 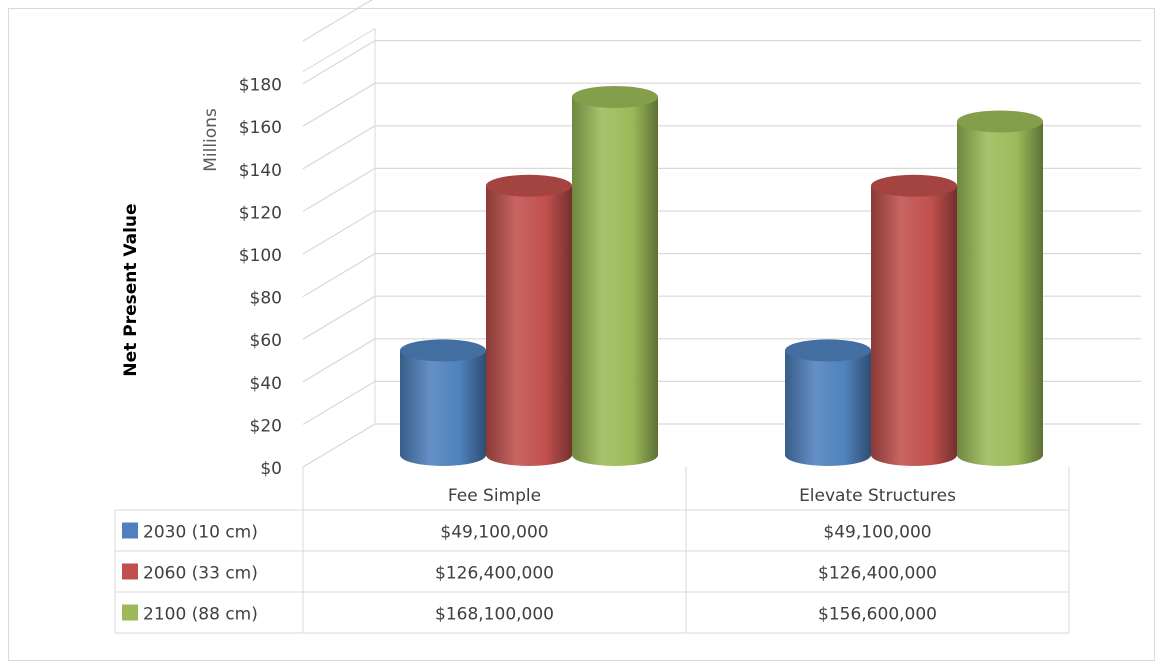 I want to click on y-tick-label: $120, so click(x=260, y=213).